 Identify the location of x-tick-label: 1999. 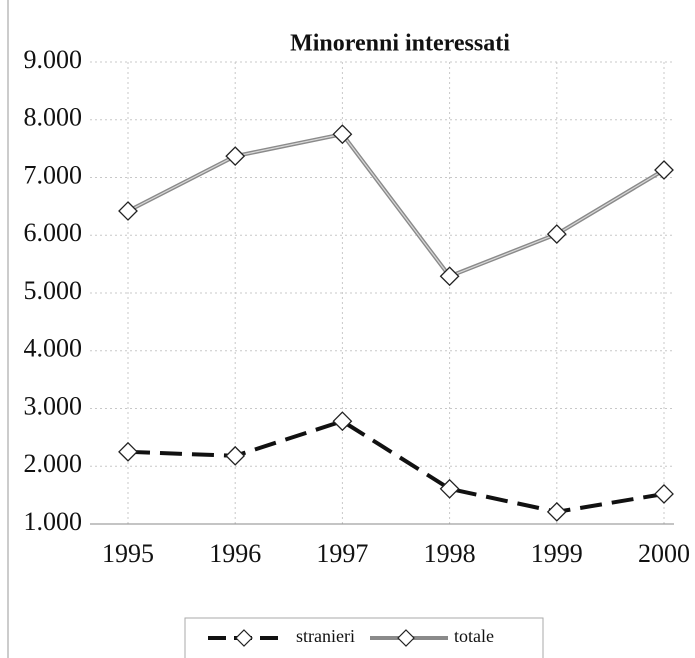
(557, 553).